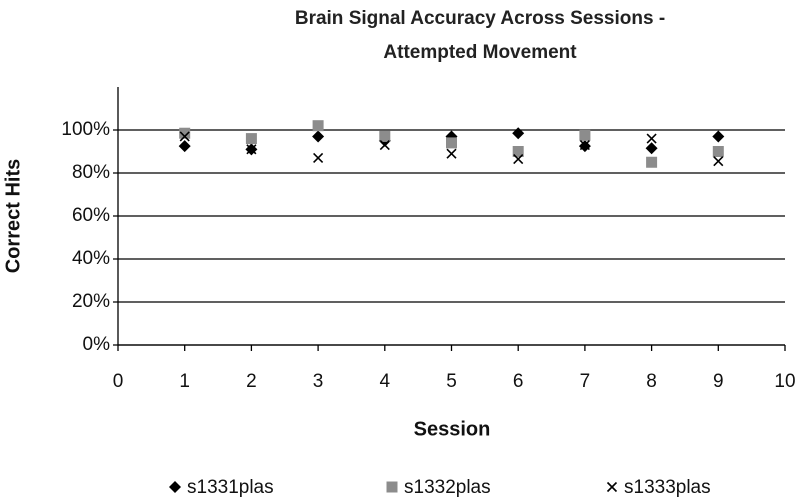 The width and height of the screenshot is (800, 504). I want to click on x-tick-label: 6, so click(518, 381).